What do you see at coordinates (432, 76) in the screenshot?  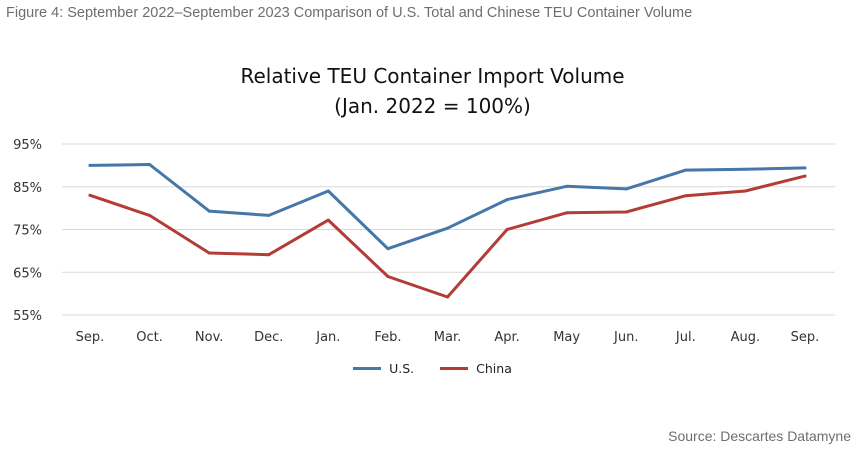 I see `chart-title: Relative TEU Container Import Volume` at bounding box center [432, 76].